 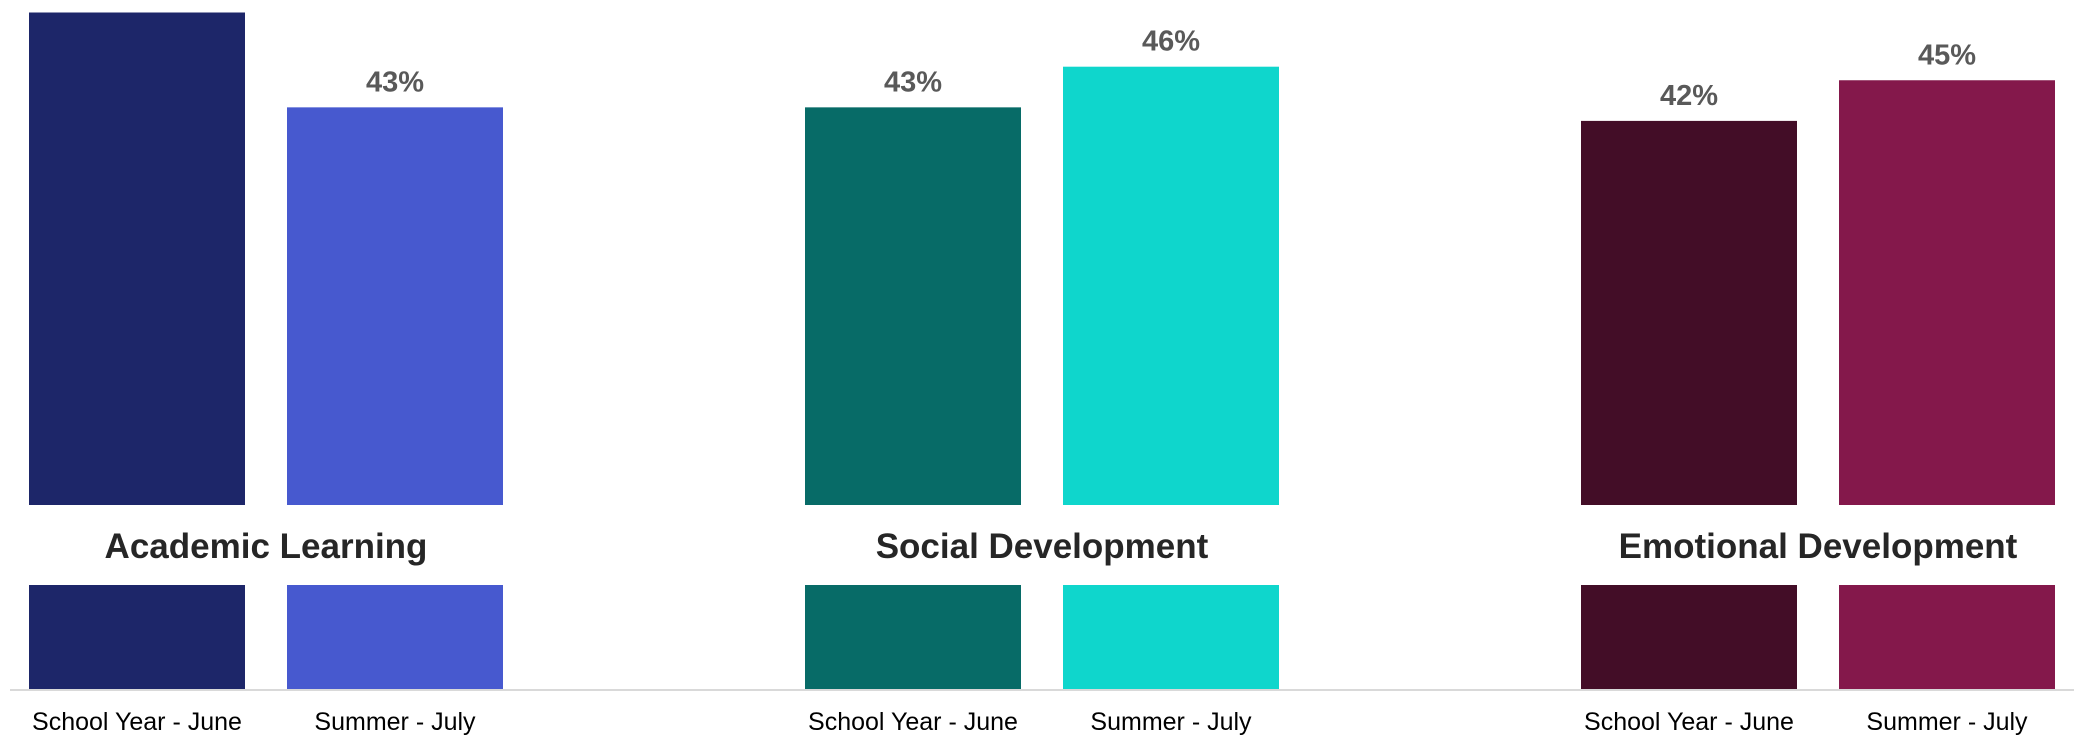 I want to click on data-label: 42%, so click(x=1689, y=96).